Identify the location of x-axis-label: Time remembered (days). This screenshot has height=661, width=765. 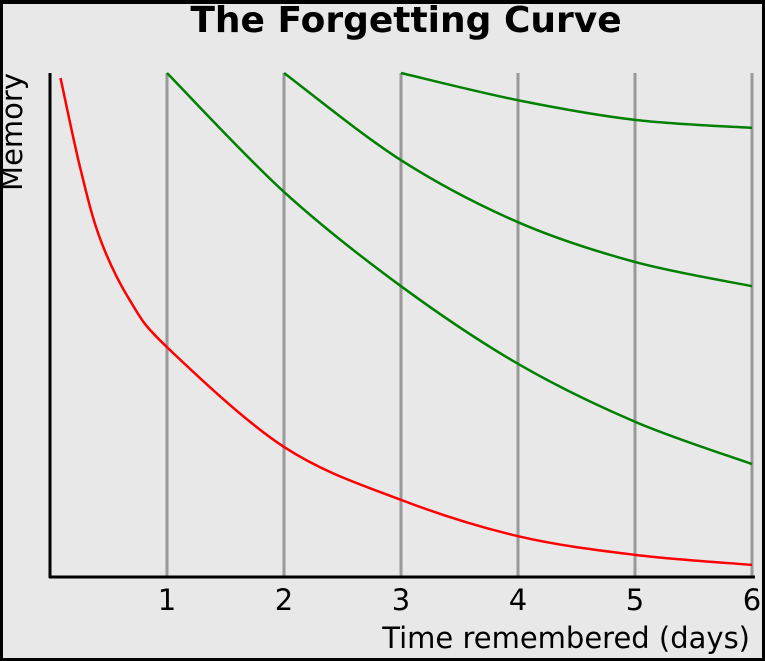
(565, 638).